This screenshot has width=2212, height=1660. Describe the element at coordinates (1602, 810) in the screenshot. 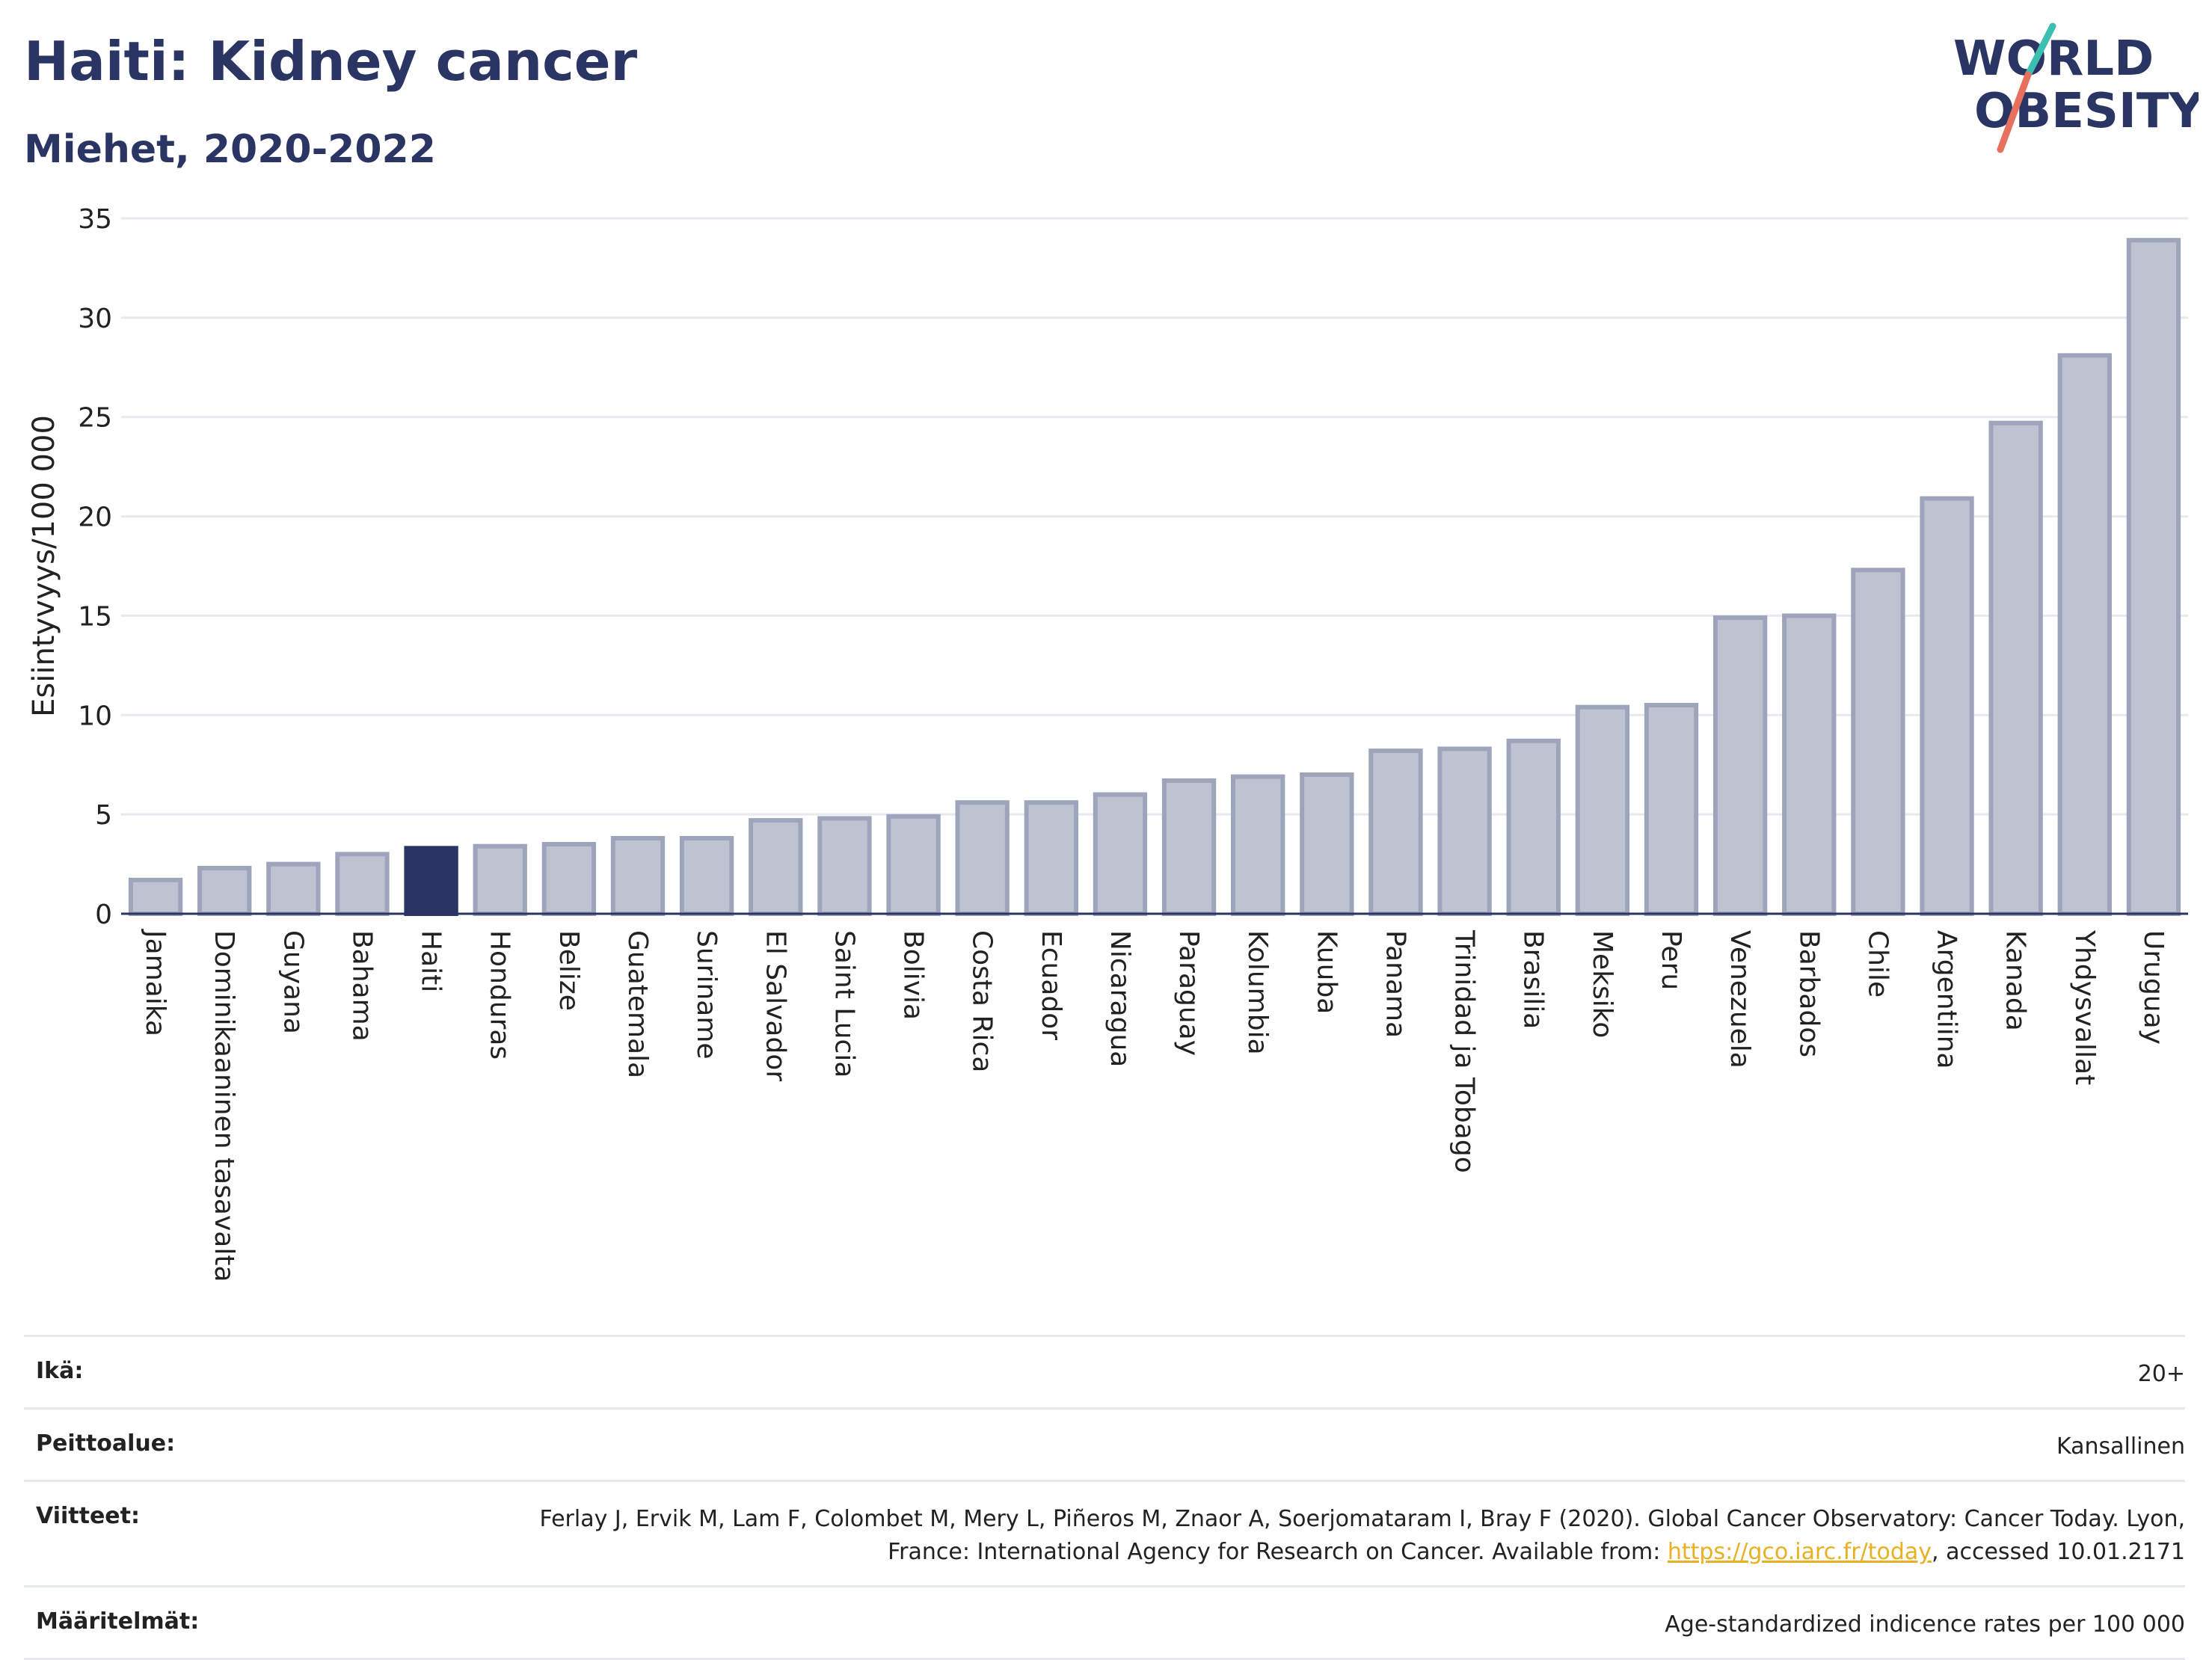

I see `bar-meksiko` at that location.